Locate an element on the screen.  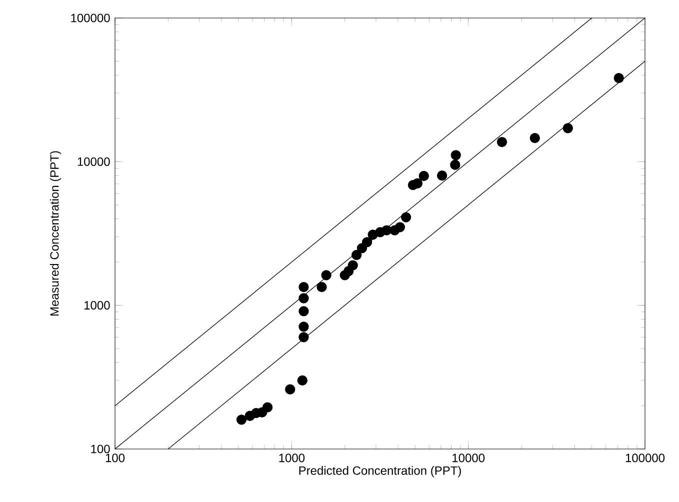
x-tick-label: 10000 is located at coordinates (468, 458).